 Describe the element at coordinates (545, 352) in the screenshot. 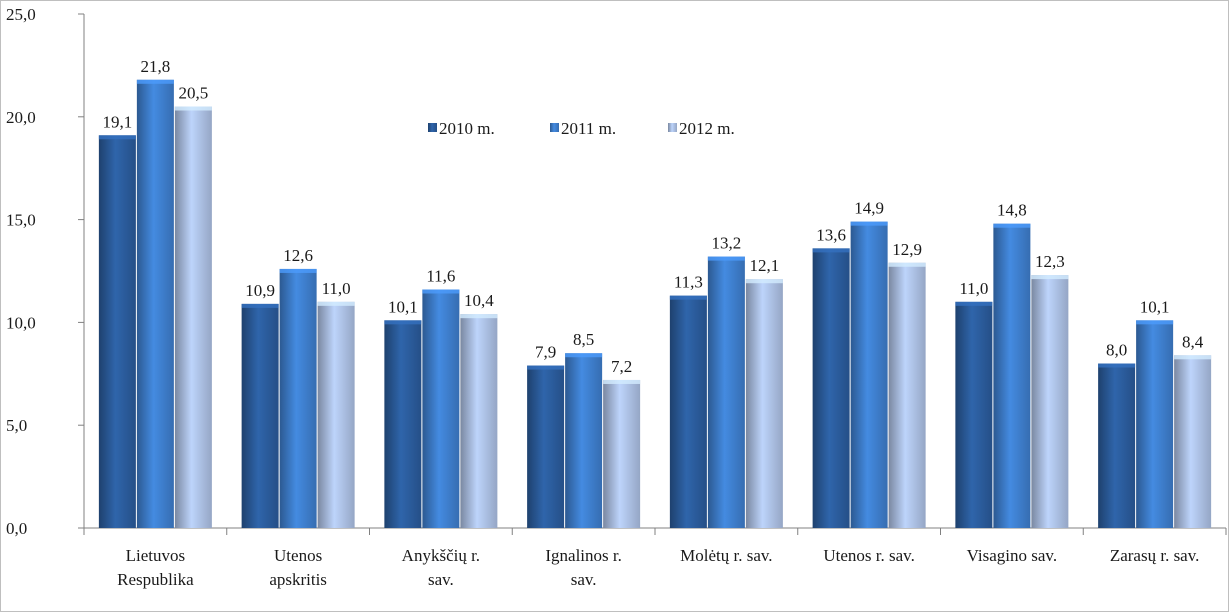

I see `data-label: 7,9` at that location.